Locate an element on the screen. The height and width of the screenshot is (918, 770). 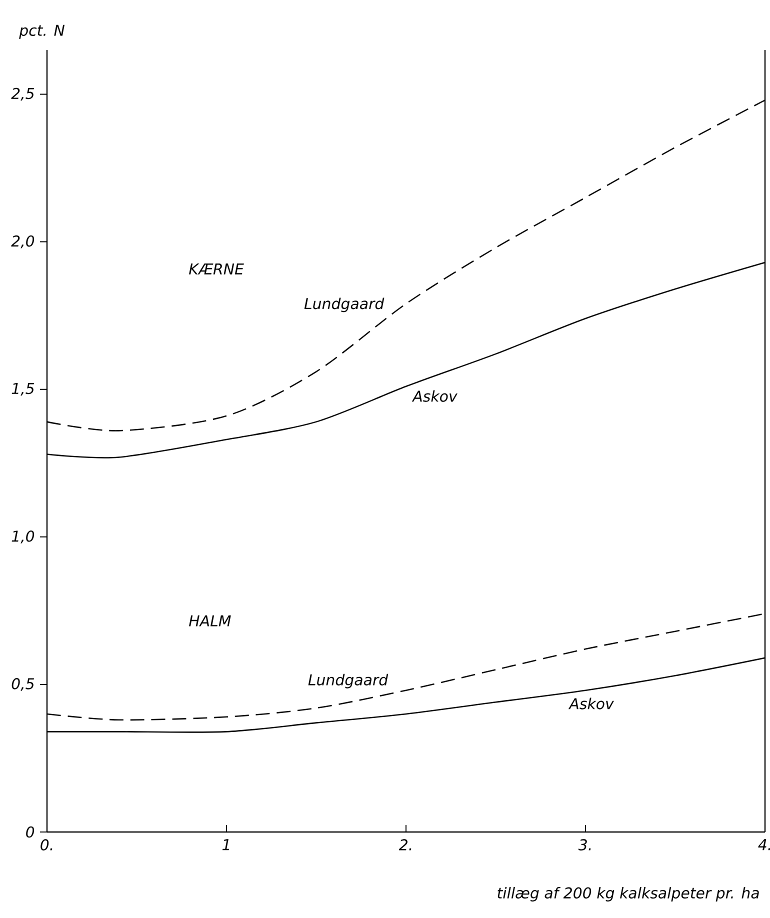
y-tick-label: 2,0 is located at coordinates (22, 241).